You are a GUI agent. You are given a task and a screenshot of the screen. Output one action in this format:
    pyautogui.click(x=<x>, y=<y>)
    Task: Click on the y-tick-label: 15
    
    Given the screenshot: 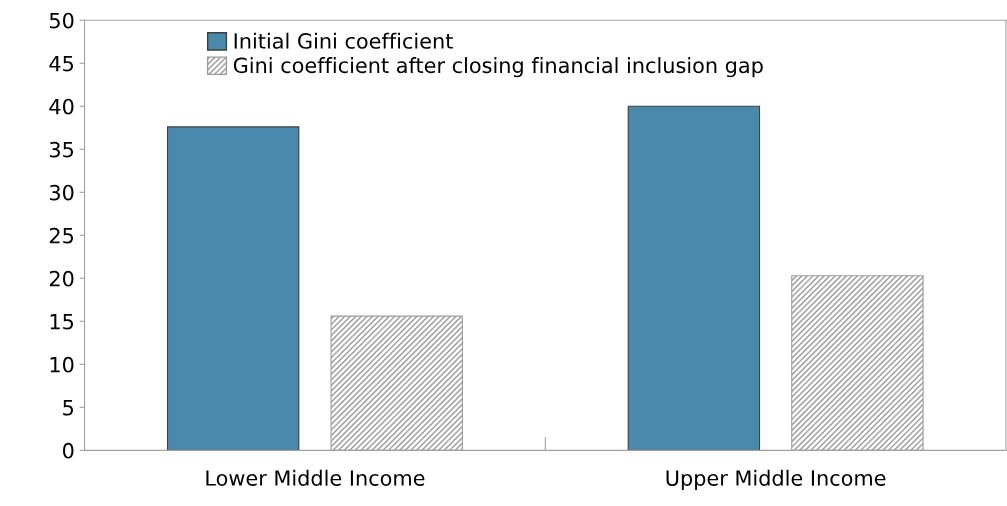 What is the action you would take?
    pyautogui.click(x=62, y=322)
    